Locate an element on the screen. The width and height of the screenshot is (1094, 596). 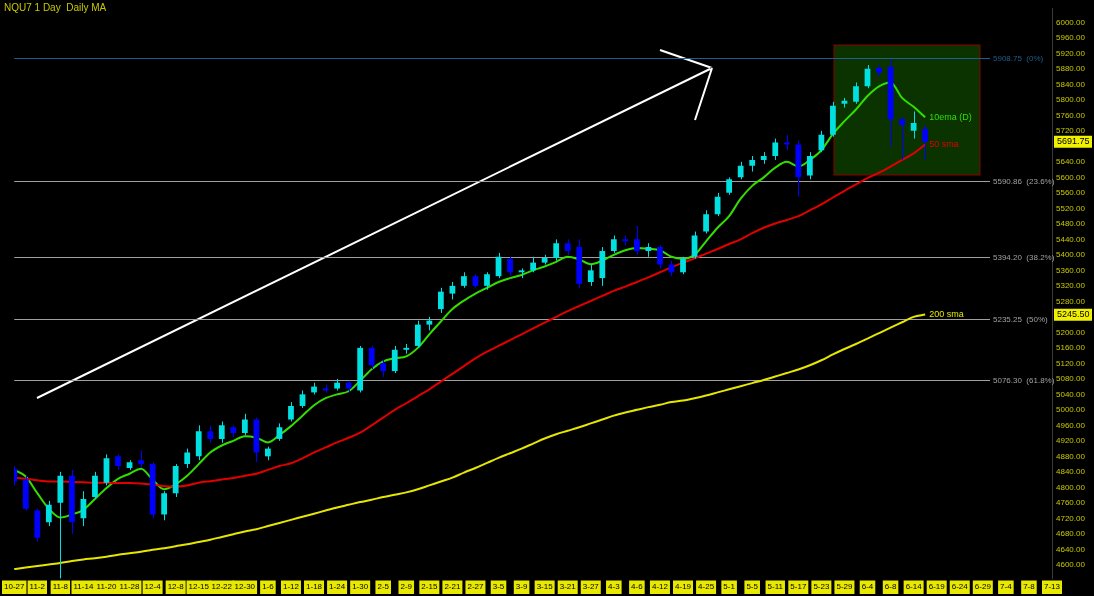
x-tick-label: 1-12 is located at coordinates (291, 587).